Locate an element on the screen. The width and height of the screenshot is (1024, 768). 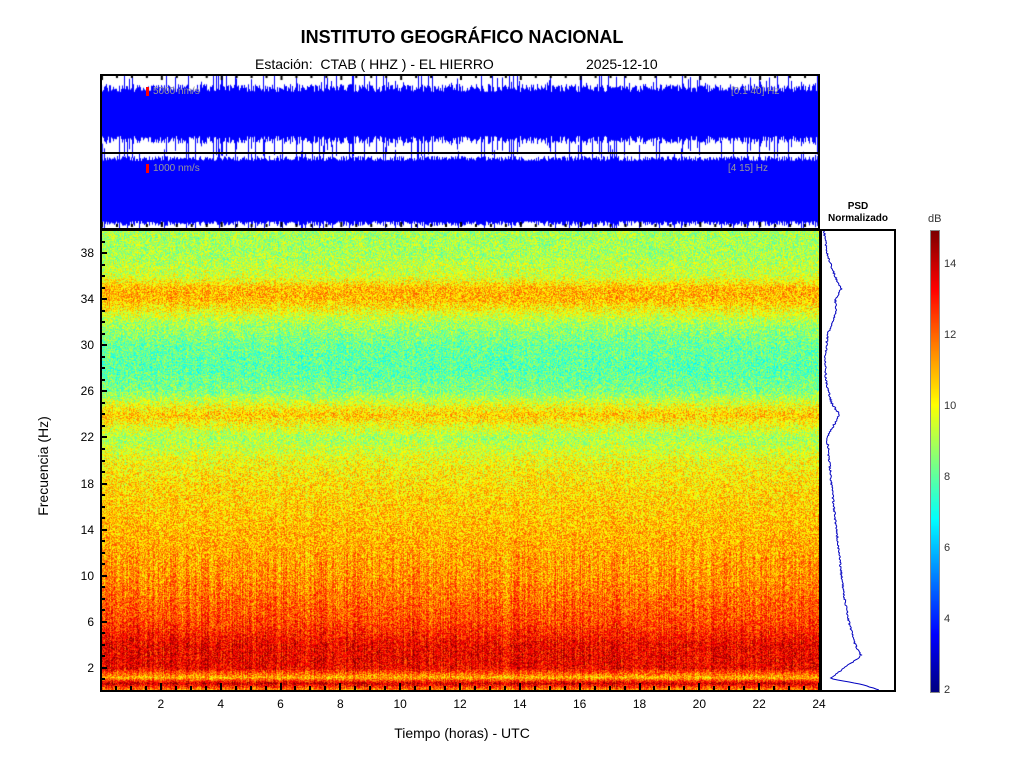
seismogram-2-scale: 1000 nm/s is located at coordinates (176, 168).